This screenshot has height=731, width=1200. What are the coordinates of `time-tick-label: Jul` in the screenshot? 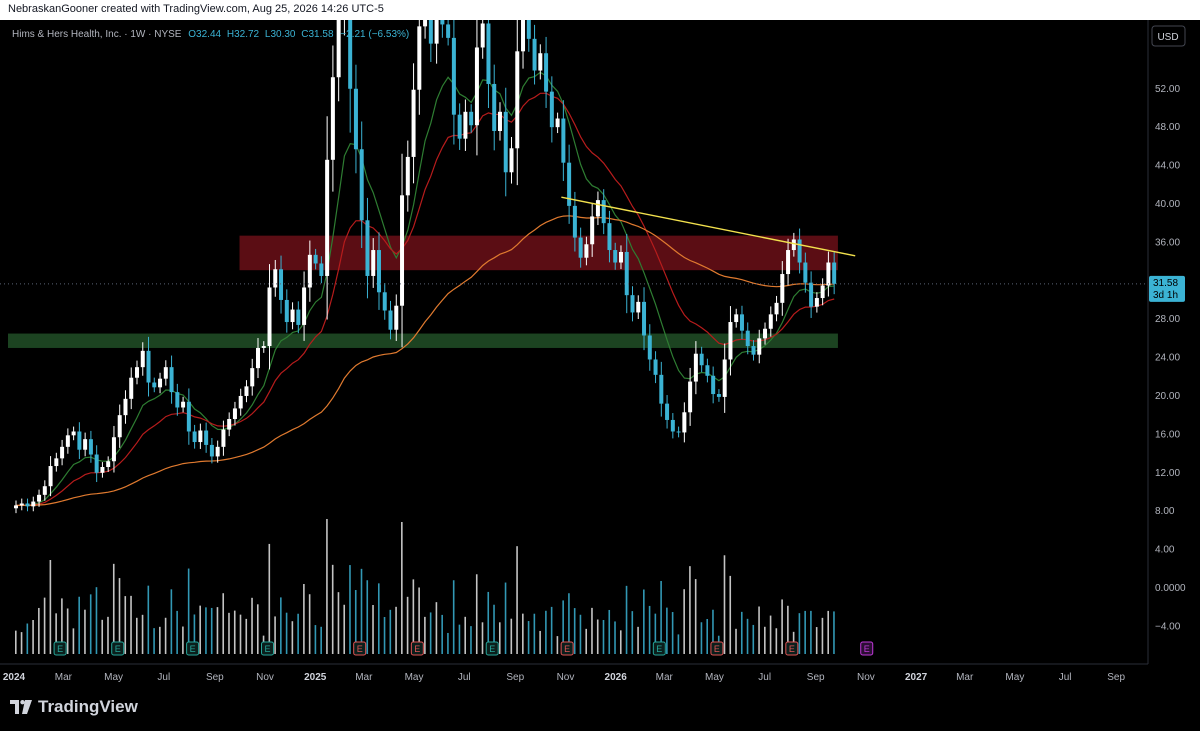 It's located at (764, 677).